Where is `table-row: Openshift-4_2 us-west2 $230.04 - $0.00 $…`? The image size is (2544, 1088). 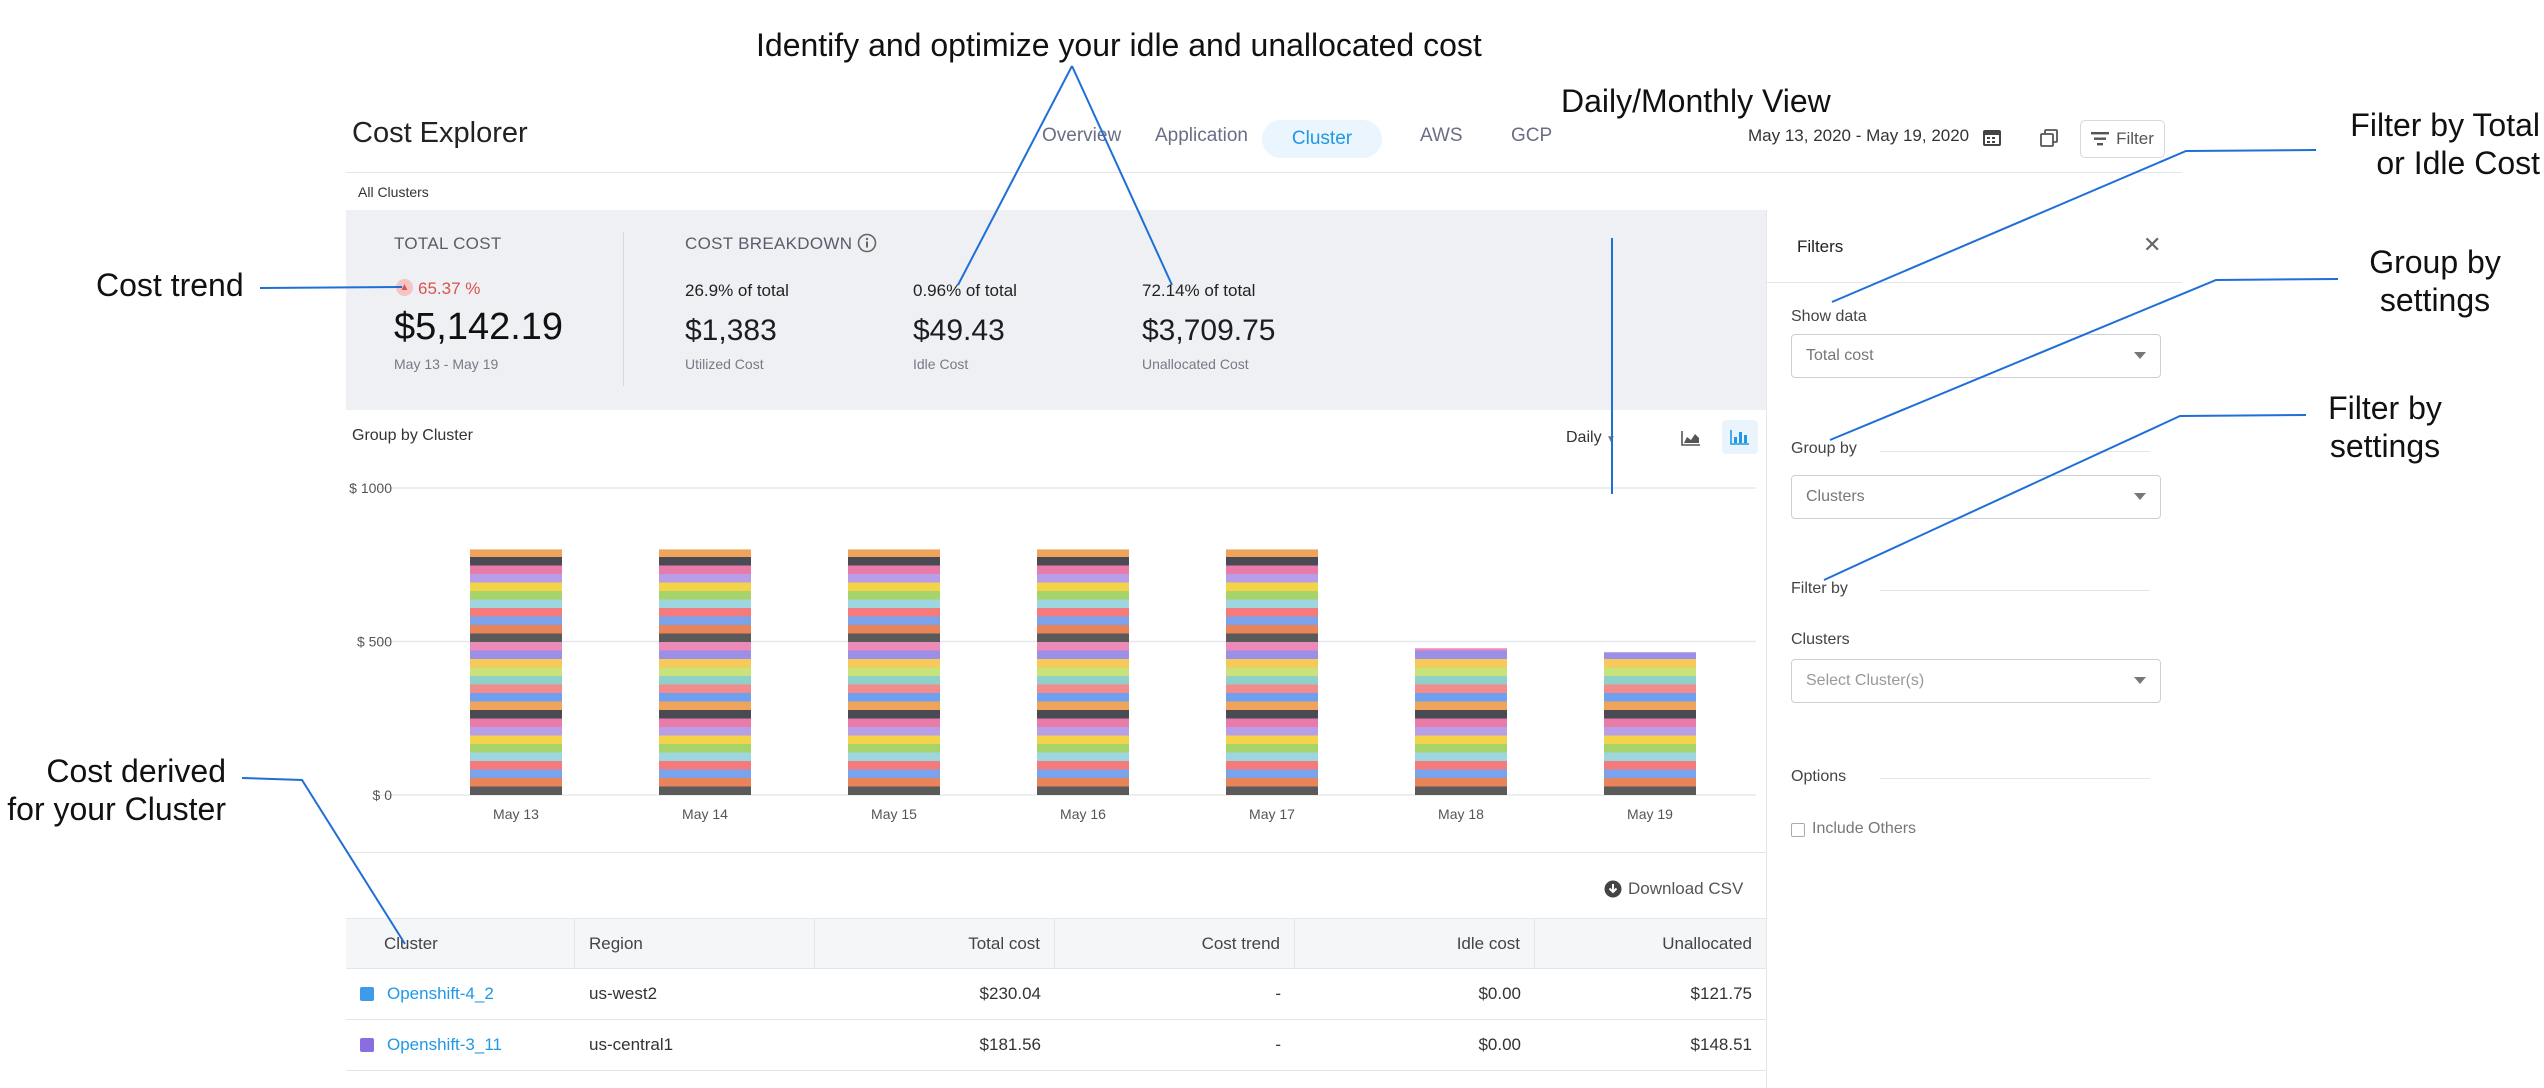 table-row: Openshift-4_2 us-west2 $230.04 - $0.00 $… is located at coordinates (1056, 994).